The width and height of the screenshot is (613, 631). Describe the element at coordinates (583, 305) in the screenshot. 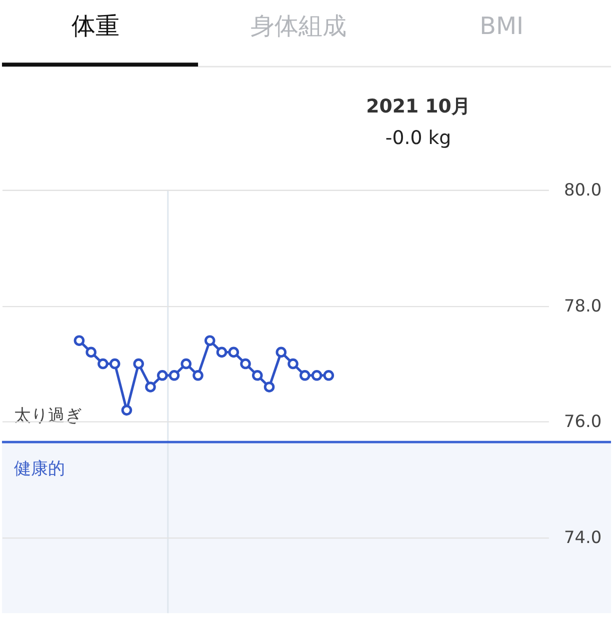

I see `y-tick-label: 78.0` at that location.